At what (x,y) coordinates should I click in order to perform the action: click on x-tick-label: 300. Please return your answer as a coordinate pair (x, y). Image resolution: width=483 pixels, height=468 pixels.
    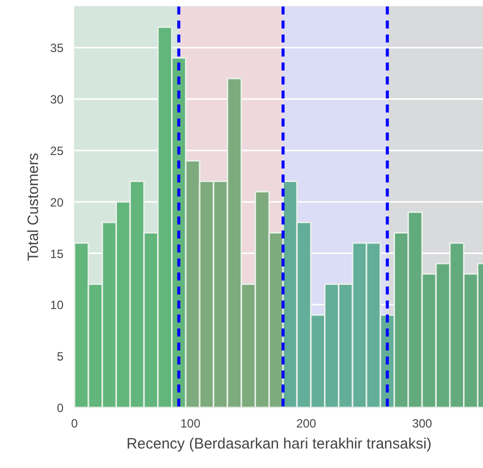
    Looking at the image, I should click on (422, 423).